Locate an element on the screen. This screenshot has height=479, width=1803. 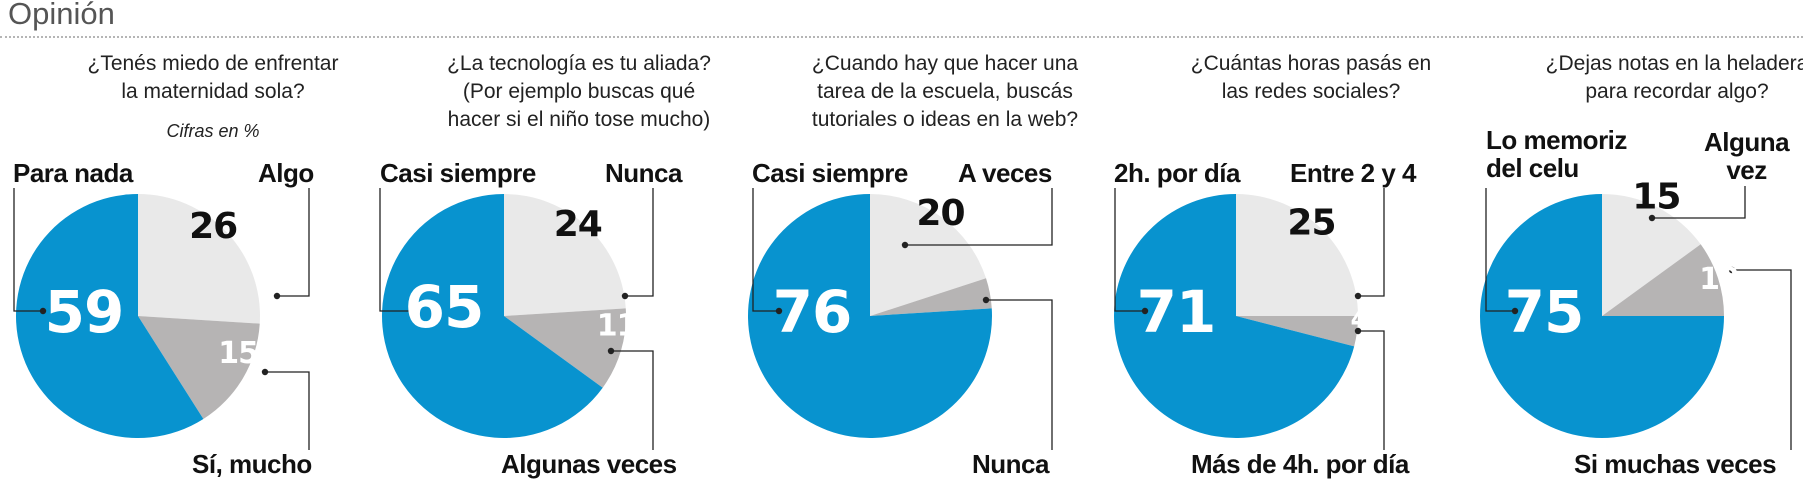
pie-chart: 65 24 11 is located at coordinates (516, 319).